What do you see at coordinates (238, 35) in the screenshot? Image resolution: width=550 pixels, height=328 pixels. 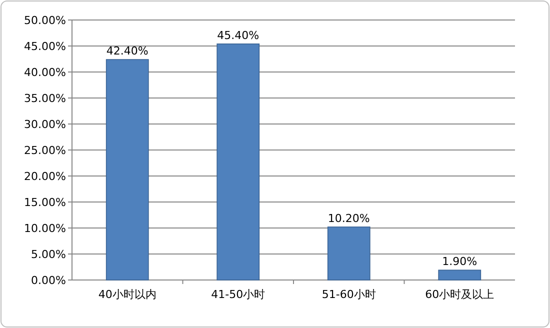 I see `data-label: 45.40%` at bounding box center [238, 35].